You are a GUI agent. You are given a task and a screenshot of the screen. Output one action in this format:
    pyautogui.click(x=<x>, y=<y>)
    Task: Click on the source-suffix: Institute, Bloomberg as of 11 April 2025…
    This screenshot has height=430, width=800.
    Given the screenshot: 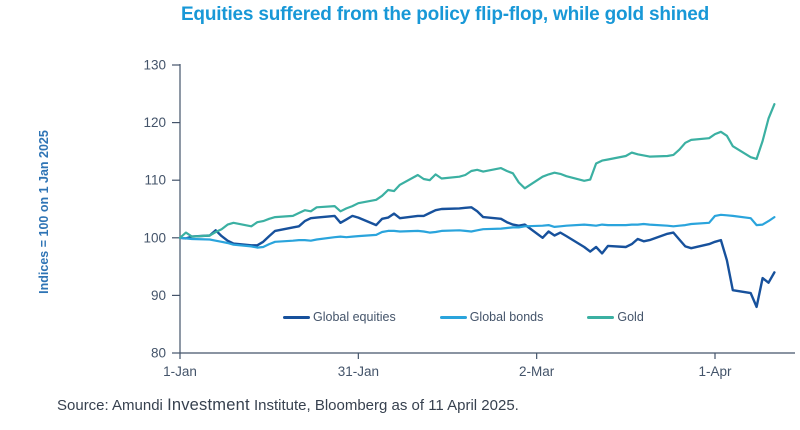 What is the action you would take?
    pyautogui.click(x=384, y=405)
    